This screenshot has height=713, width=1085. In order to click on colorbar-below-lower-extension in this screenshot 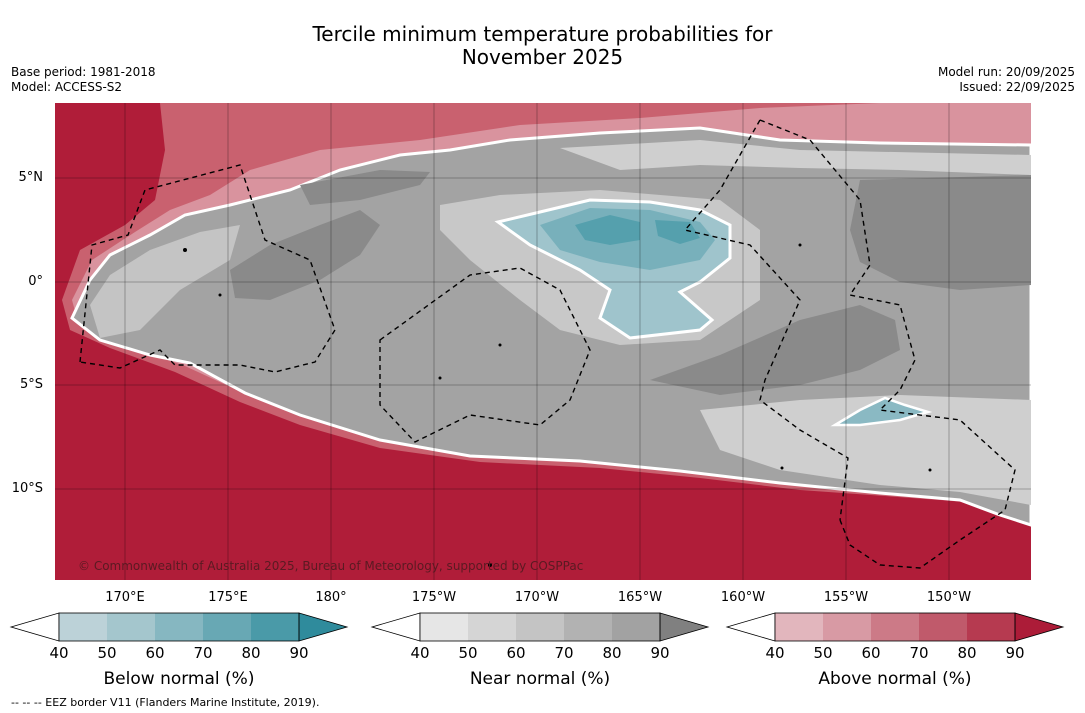, I will do `click(34, 627)`.